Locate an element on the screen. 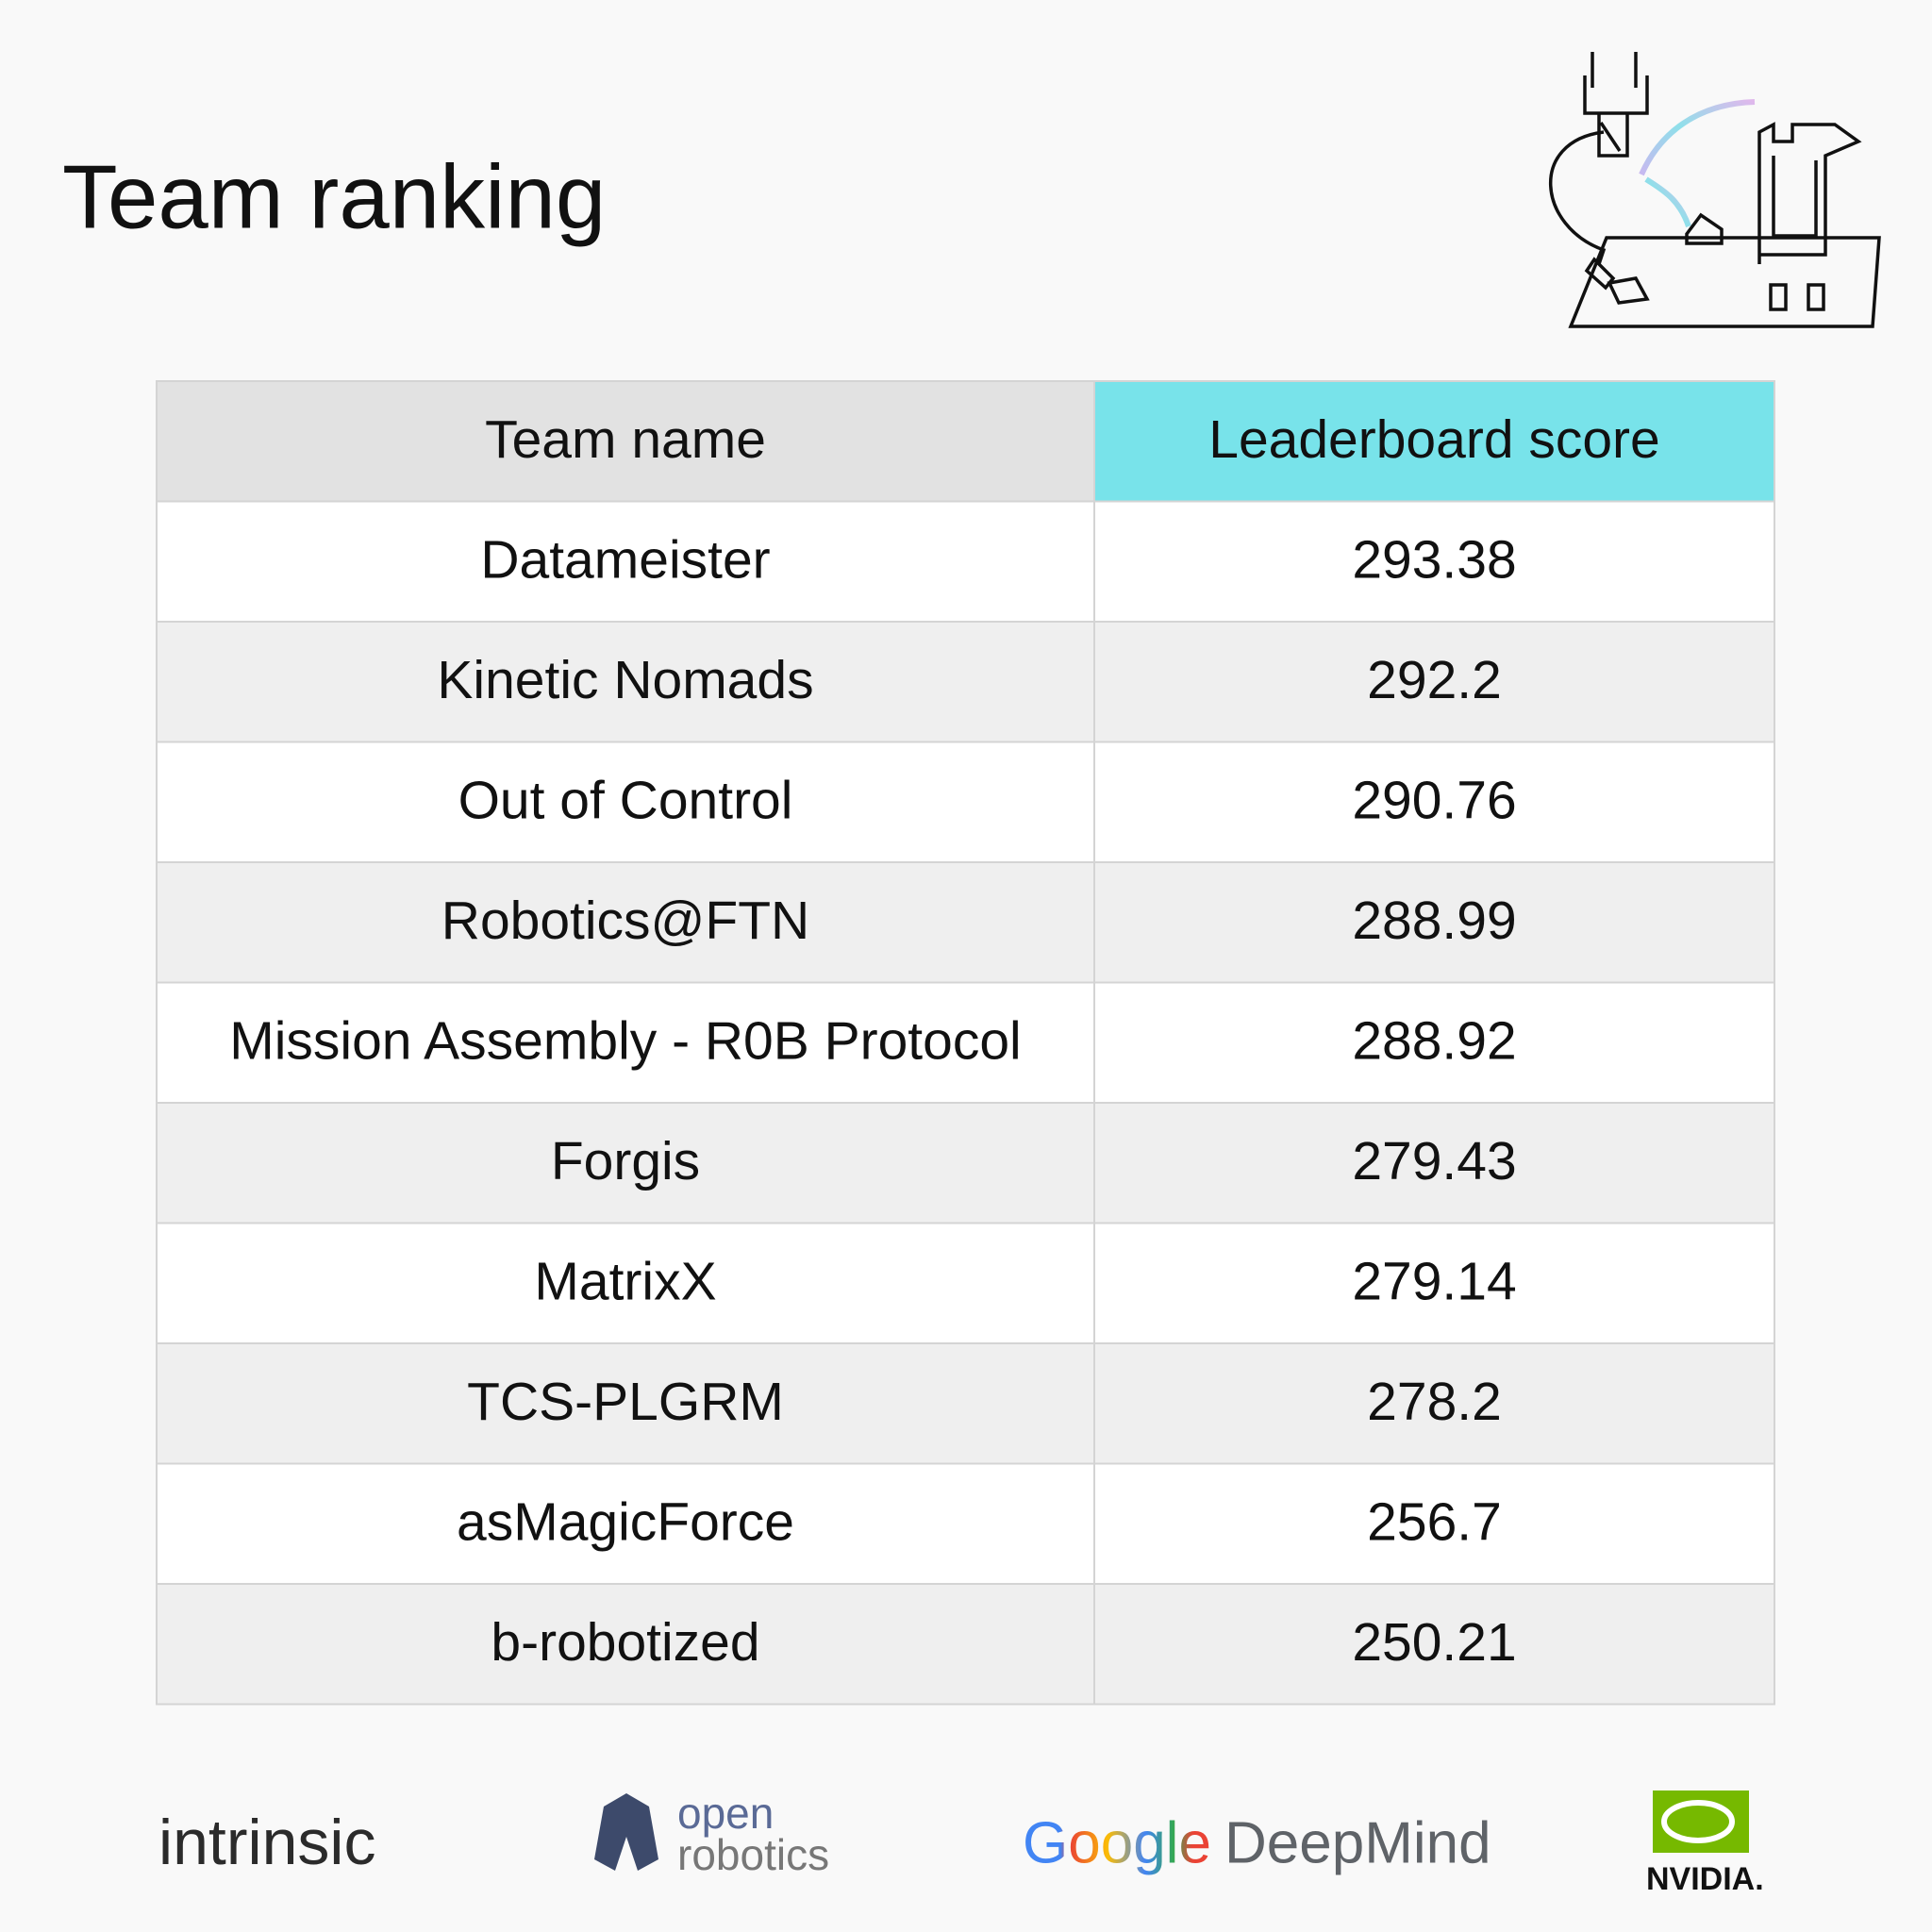 Image resolution: width=1932 pixels, height=1932 pixels. score-cell: 278.2 is located at coordinates (1434, 1402).